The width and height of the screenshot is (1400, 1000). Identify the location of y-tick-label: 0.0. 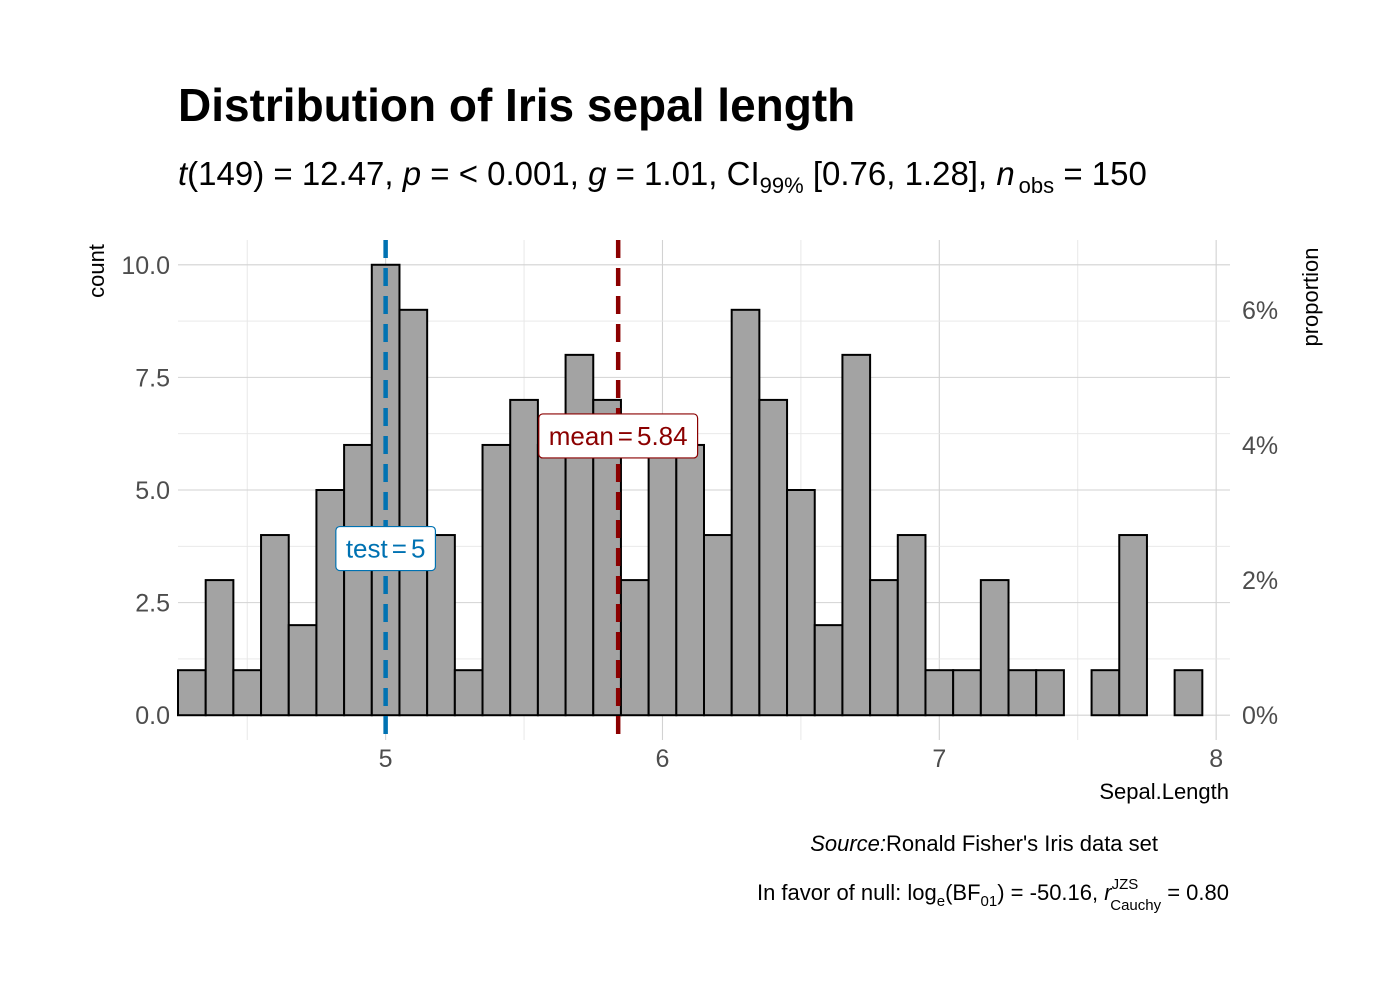
(152, 716).